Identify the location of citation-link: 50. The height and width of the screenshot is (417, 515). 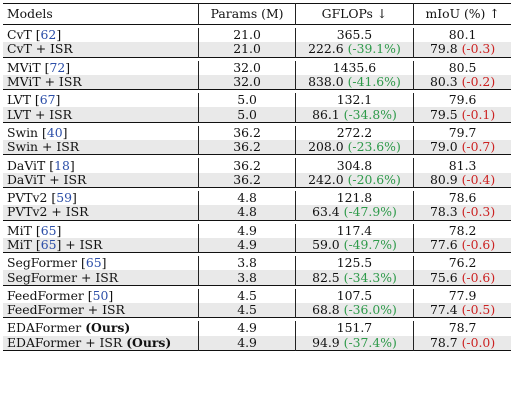
(100, 295).